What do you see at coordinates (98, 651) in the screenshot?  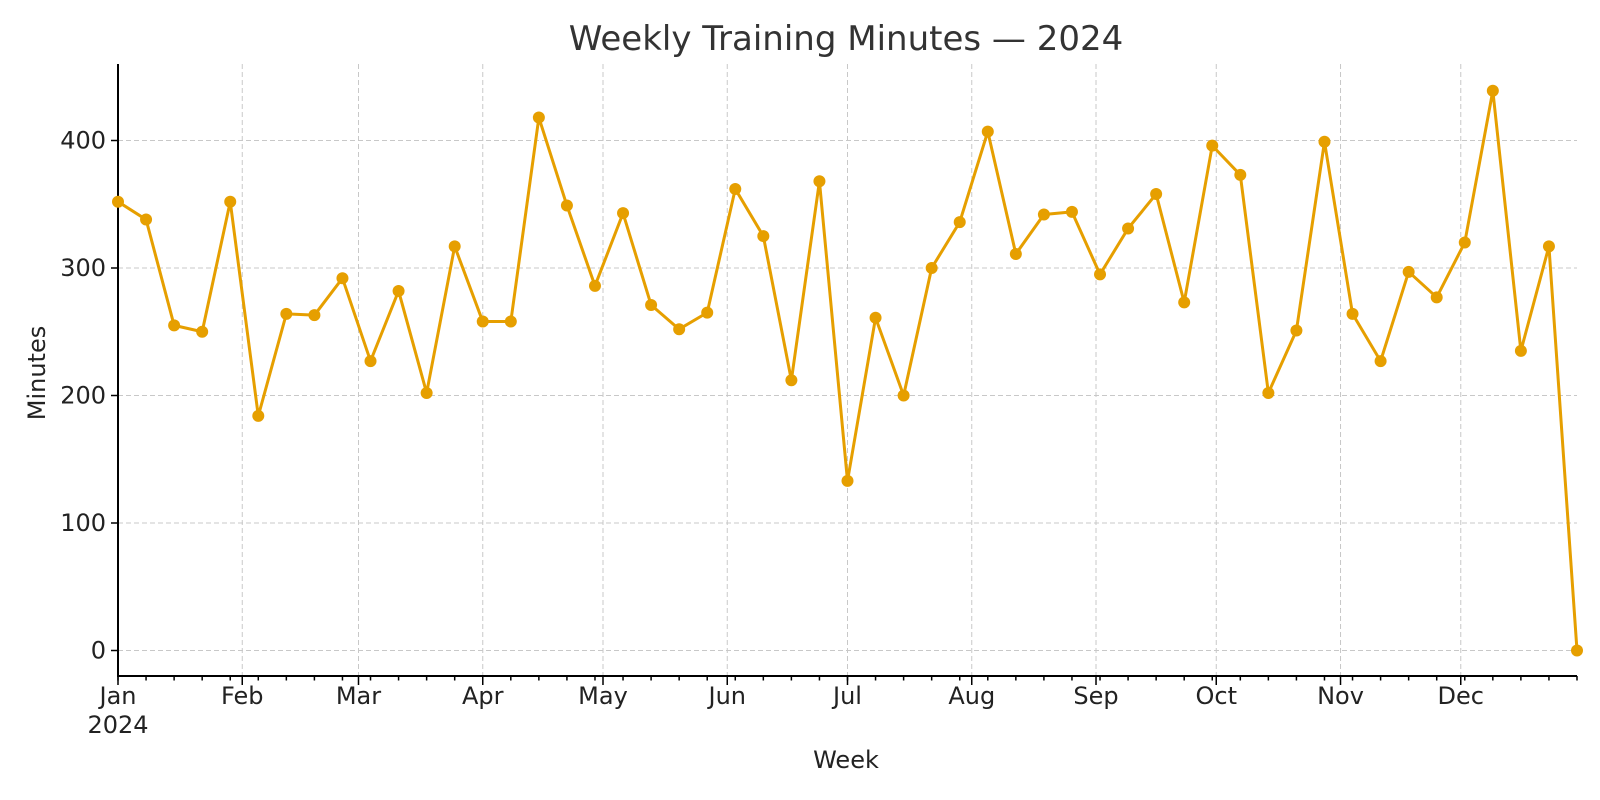 I see `y-tick-label: 0` at bounding box center [98, 651].